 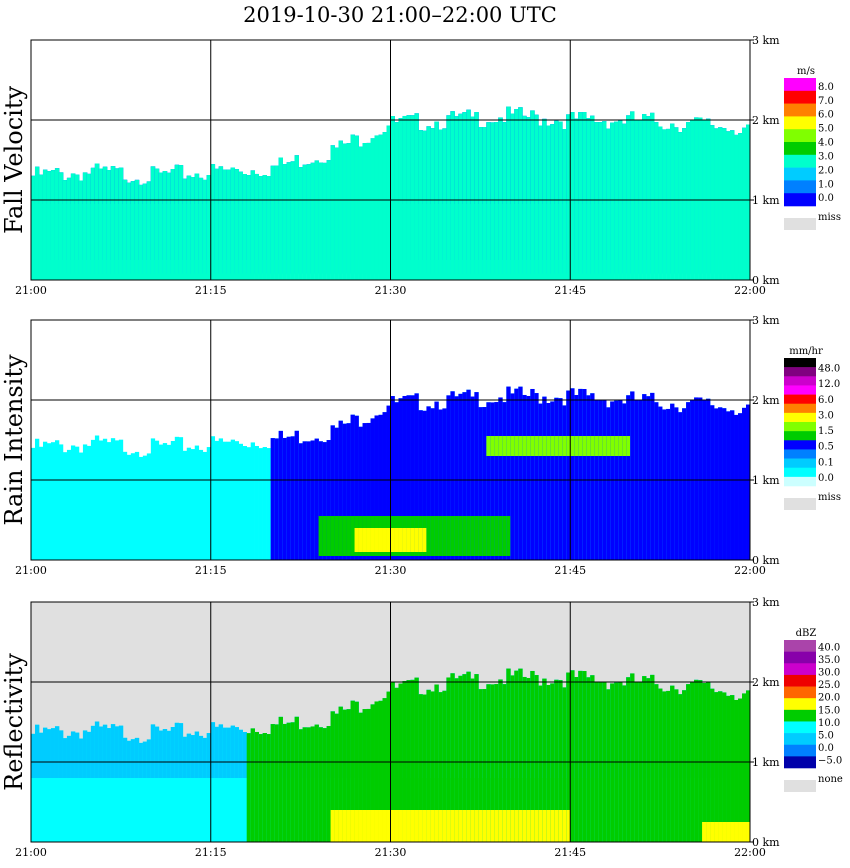 I want to click on height-tick-label: 1 km, so click(x=766, y=200).